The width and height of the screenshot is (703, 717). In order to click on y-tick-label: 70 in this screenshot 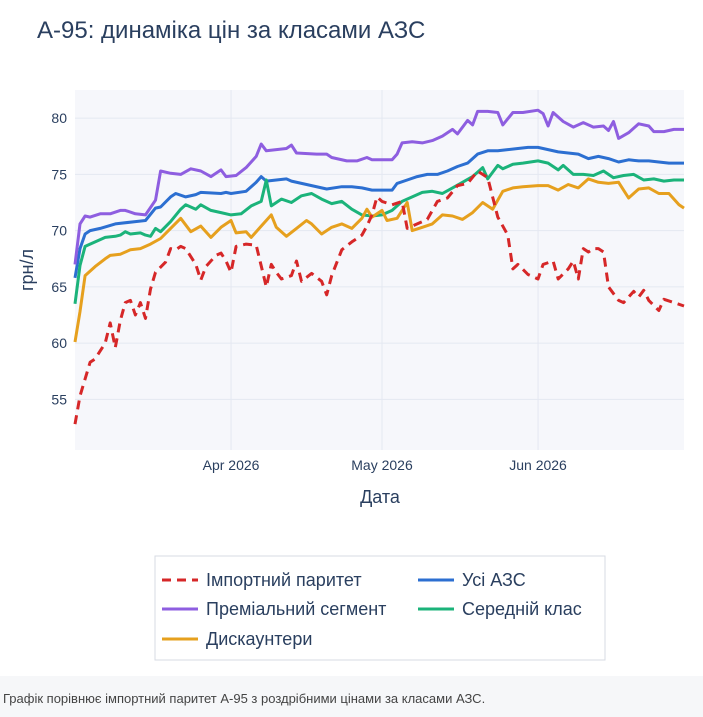, I will do `click(59, 231)`.